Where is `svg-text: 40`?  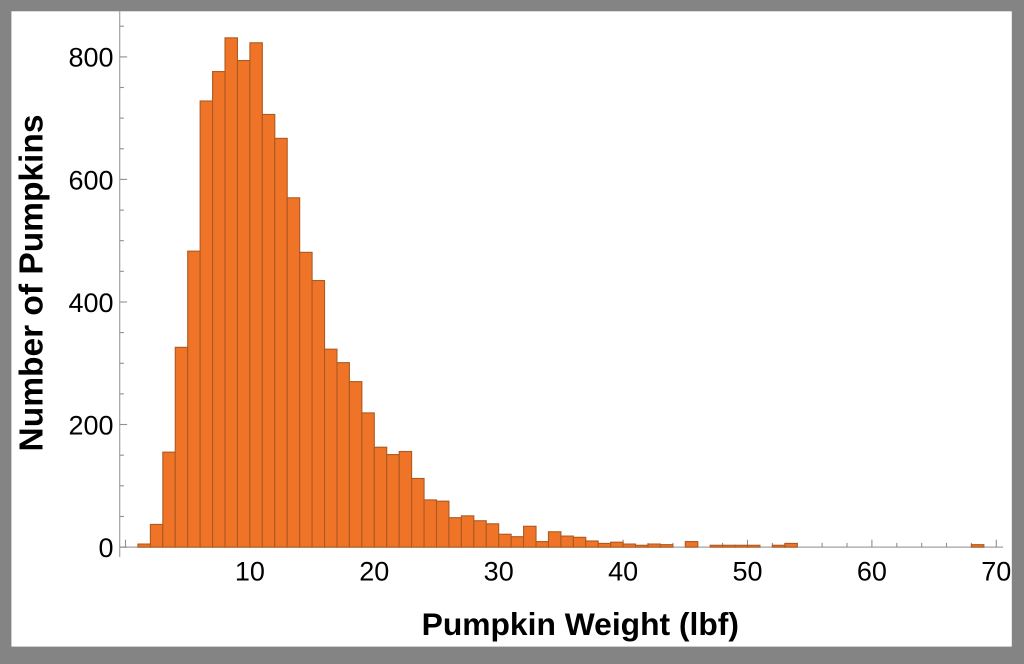
svg-text: 40 is located at coordinates (623, 572).